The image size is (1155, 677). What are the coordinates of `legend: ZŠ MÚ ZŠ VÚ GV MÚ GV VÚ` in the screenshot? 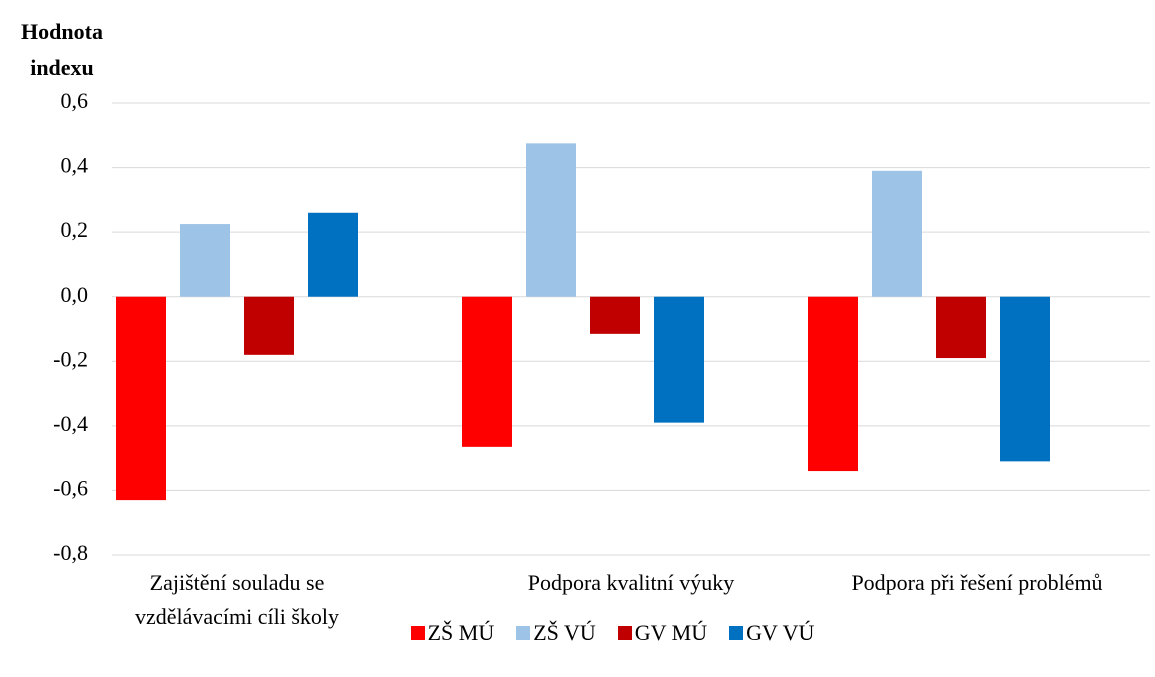 It's located at (577, 633).